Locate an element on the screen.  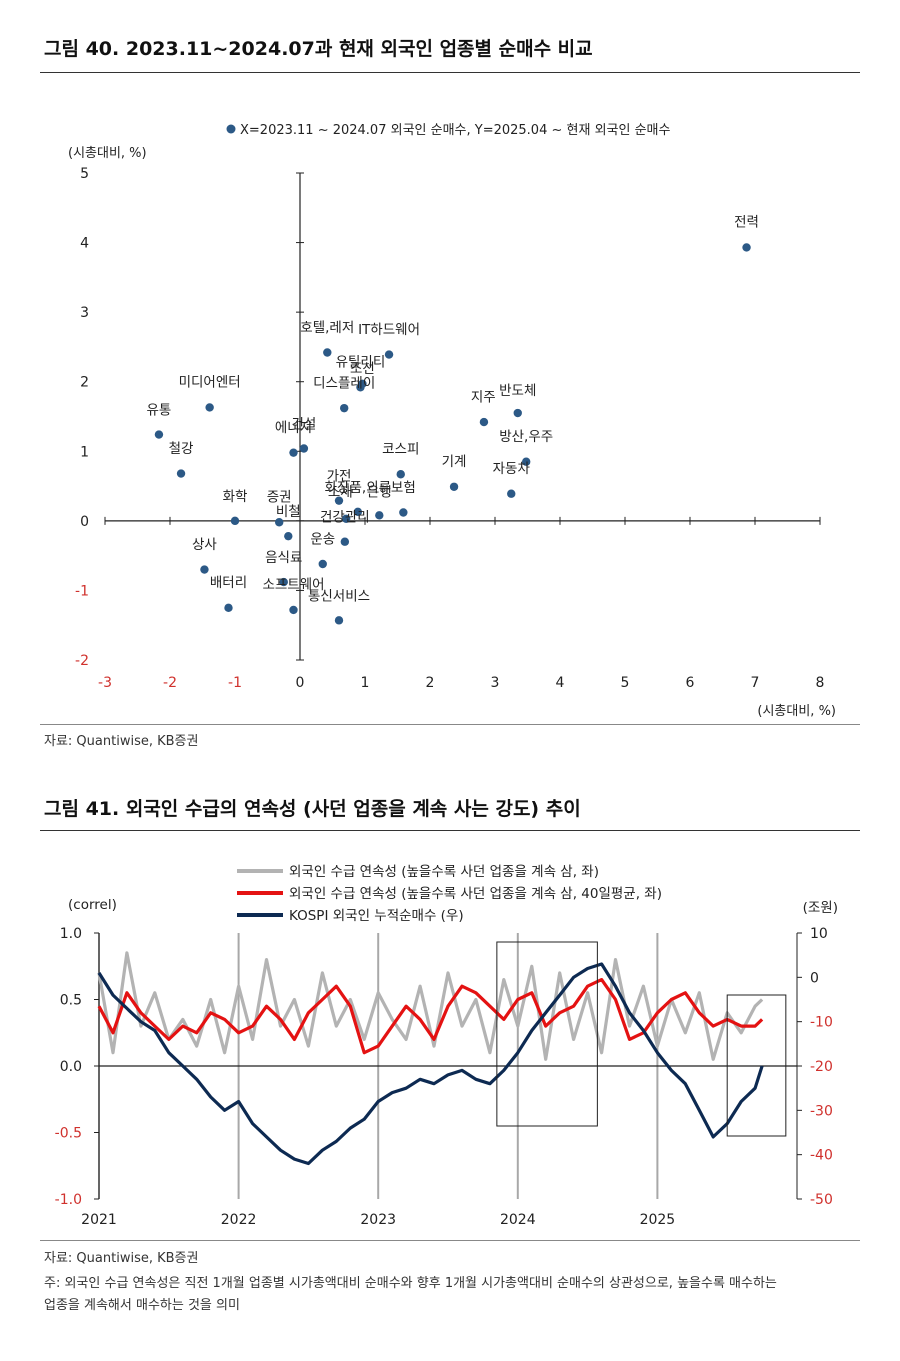
x-tick-label: 2025 is located at coordinates (658, 1220).